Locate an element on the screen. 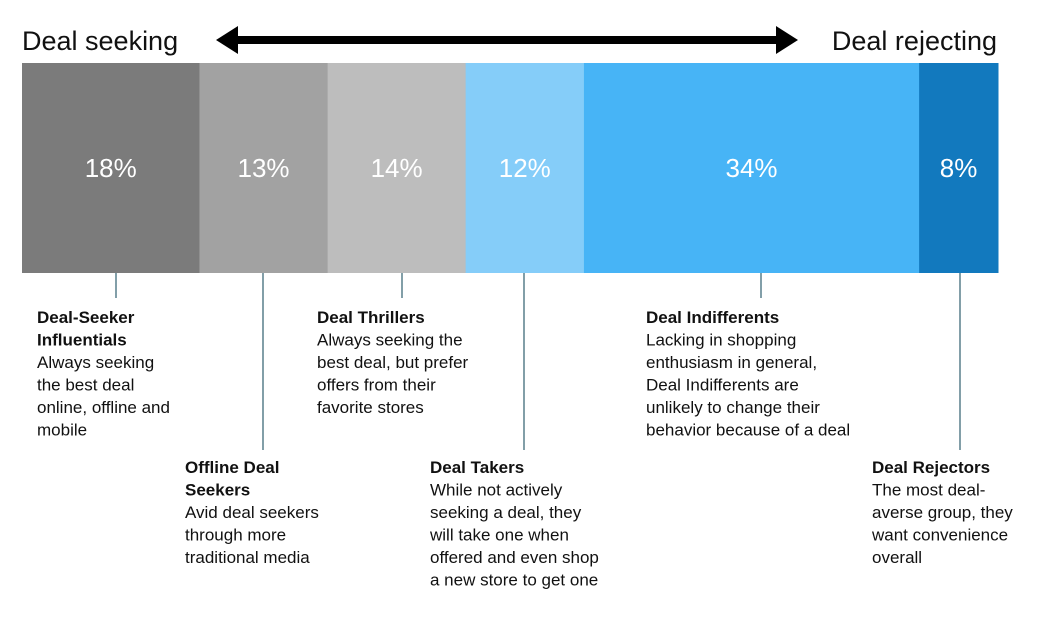 This screenshot has height=631, width=1058. segment-description: mobile is located at coordinates (62, 430).